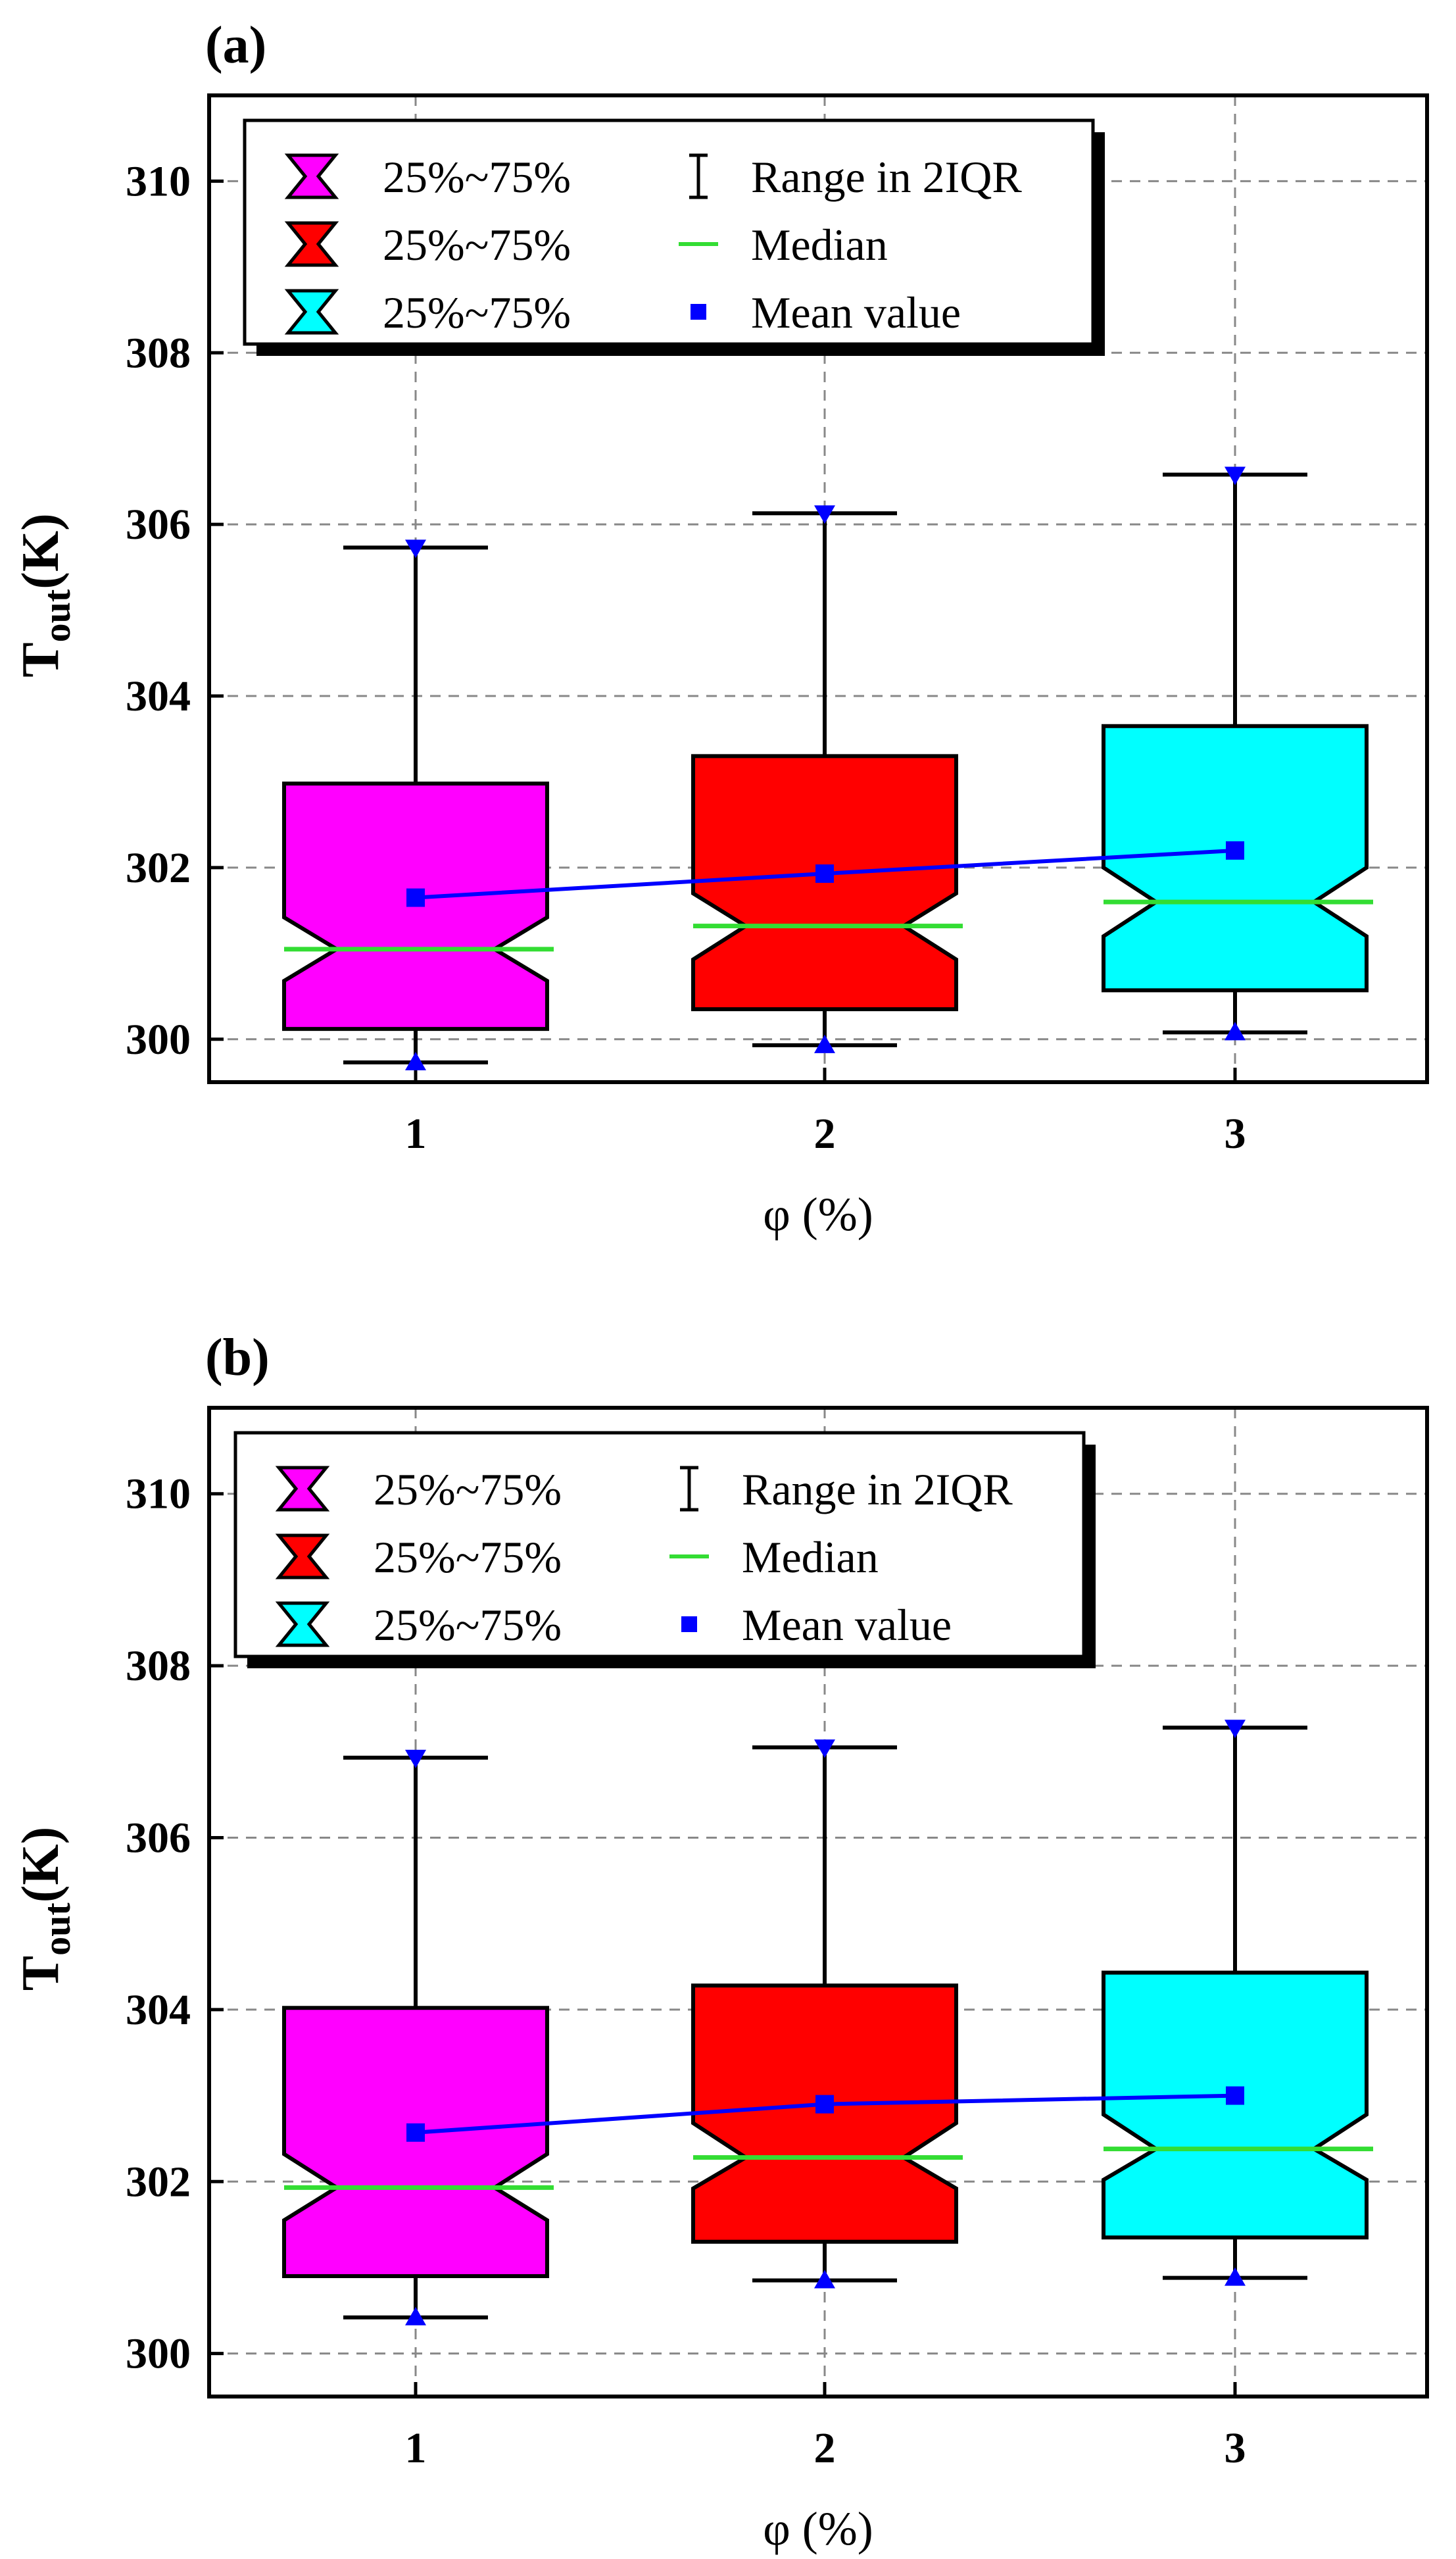 The height and width of the screenshot is (2559, 1456). Describe the element at coordinates (235, 45) in the screenshot. I see `panel-label: (a)` at that location.